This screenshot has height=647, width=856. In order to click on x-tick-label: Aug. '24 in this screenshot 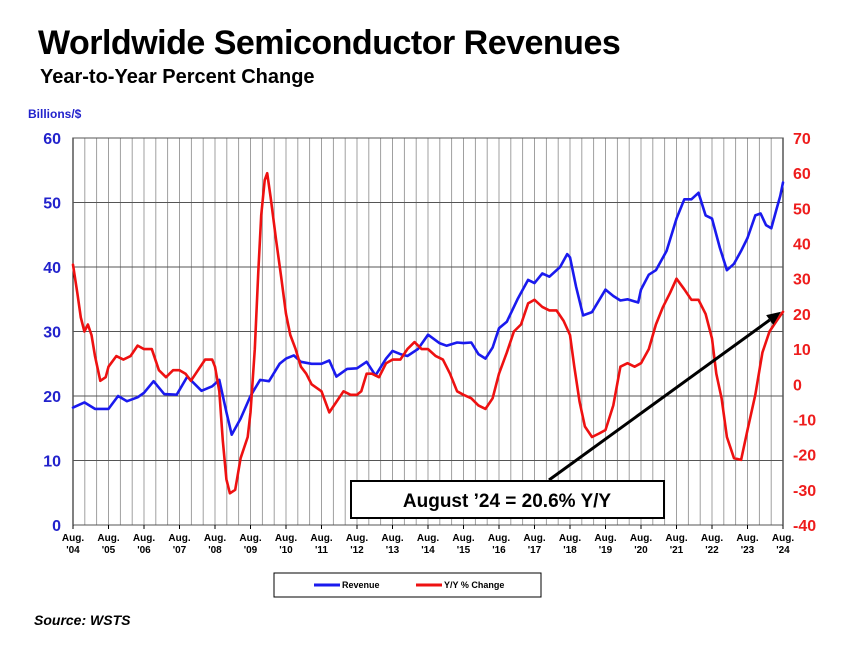, I will do `click(783, 544)`.